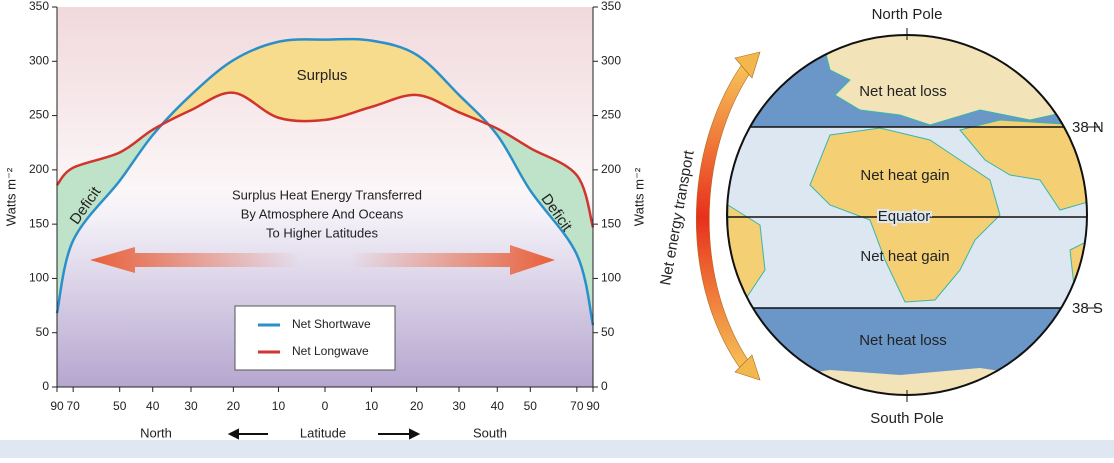 This screenshot has width=1114, height=463. Describe the element at coordinates (490, 432) in the screenshot. I see `x-right-label: South` at that location.